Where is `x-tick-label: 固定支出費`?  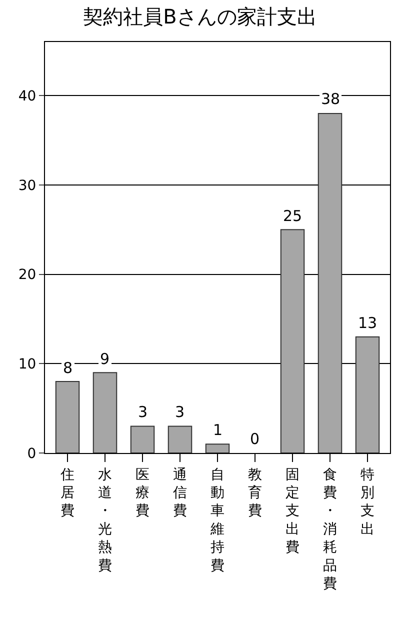 x-tick-label: 固定支出費 is located at coordinates (293, 511).